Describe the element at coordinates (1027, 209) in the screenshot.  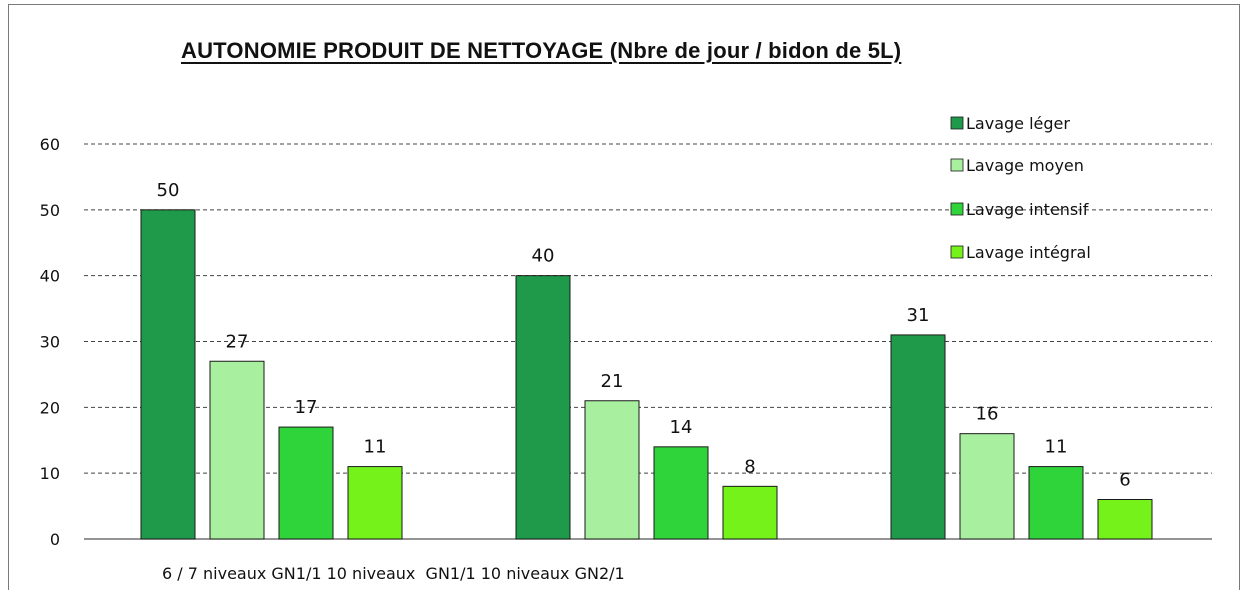
I see `legend-label: Lavage intensif` at that location.